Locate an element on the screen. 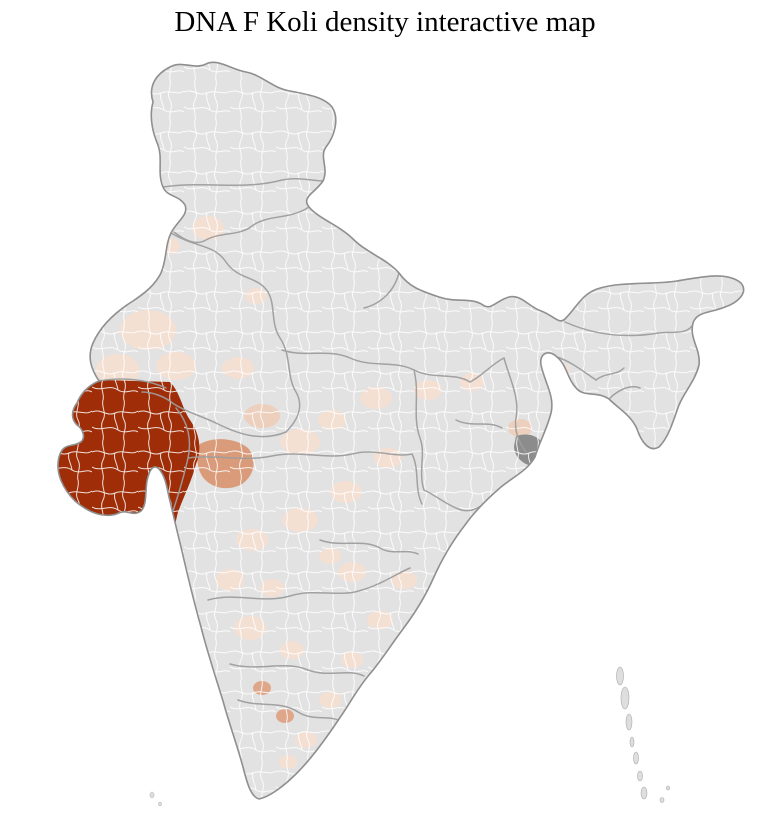 This screenshot has width=770, height=813. page-title: DNA F Koli density interactive map is located at coordinates (385, 22).